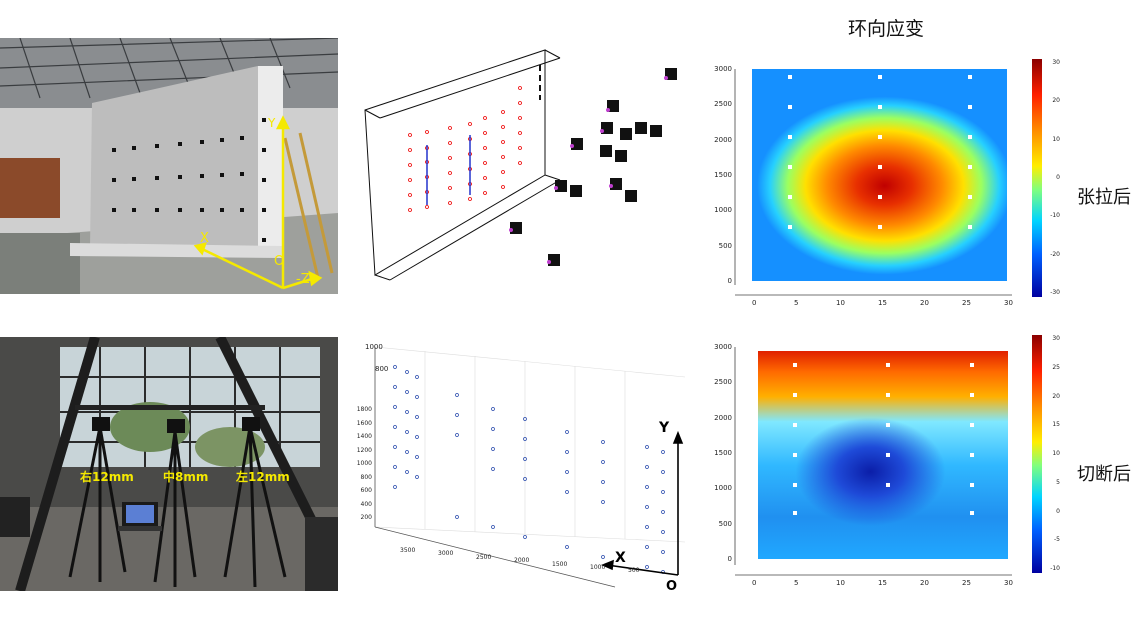  I want to click on plot3d-y-tick-label: 1400, so click(364, 436).